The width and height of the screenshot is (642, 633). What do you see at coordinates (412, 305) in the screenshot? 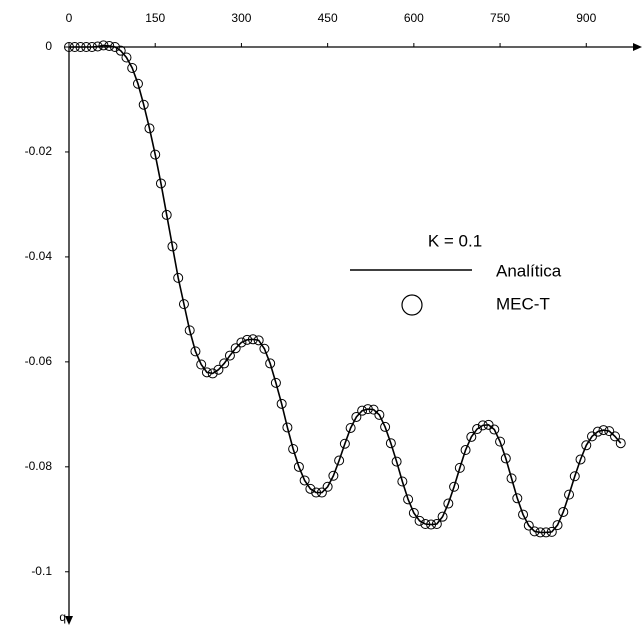
I see `legend-marker` at bounding box center [412, 305].